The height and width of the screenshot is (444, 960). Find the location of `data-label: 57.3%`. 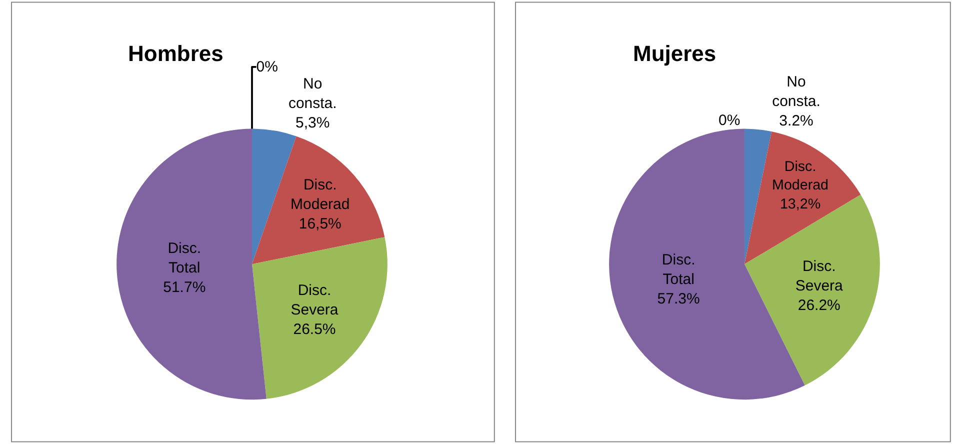

data-label: 57.3% is located at coordinates (678, 299).